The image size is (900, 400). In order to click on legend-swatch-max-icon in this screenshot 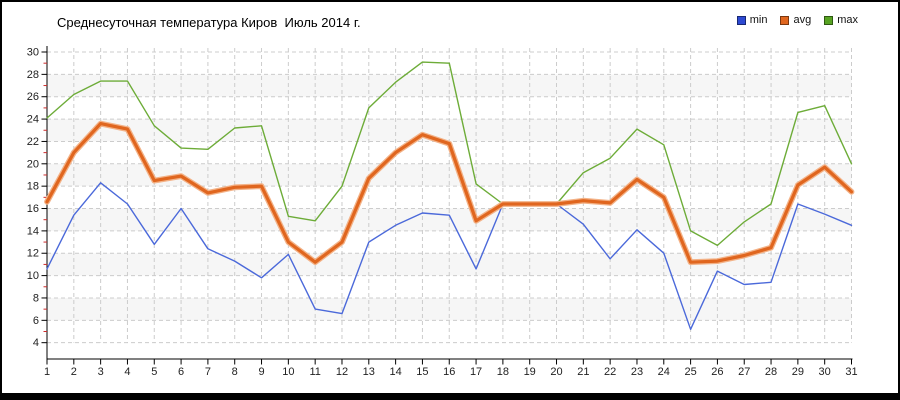, I will do `click(829, 20)`.